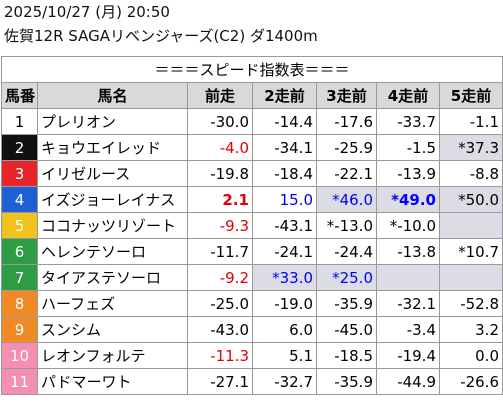  I want to click on table-row: 5 ココナッツリゾート -9.3 -43.1 *-13.0 *-10.0, so click(252, 225).